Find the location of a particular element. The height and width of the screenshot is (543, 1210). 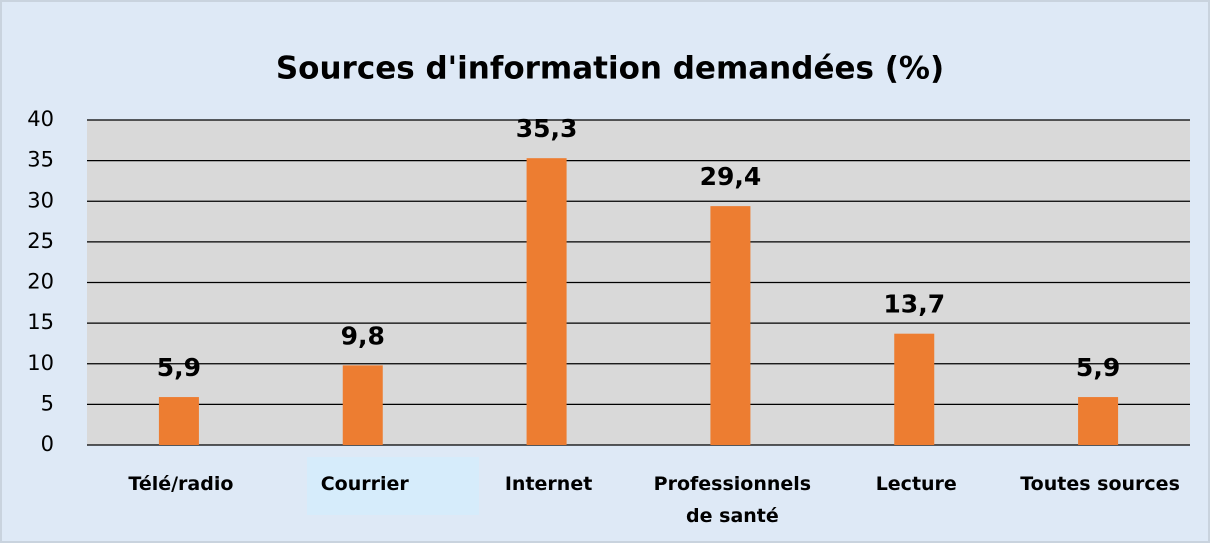

value-label: 13,7 is located at coordinates (914, 304).